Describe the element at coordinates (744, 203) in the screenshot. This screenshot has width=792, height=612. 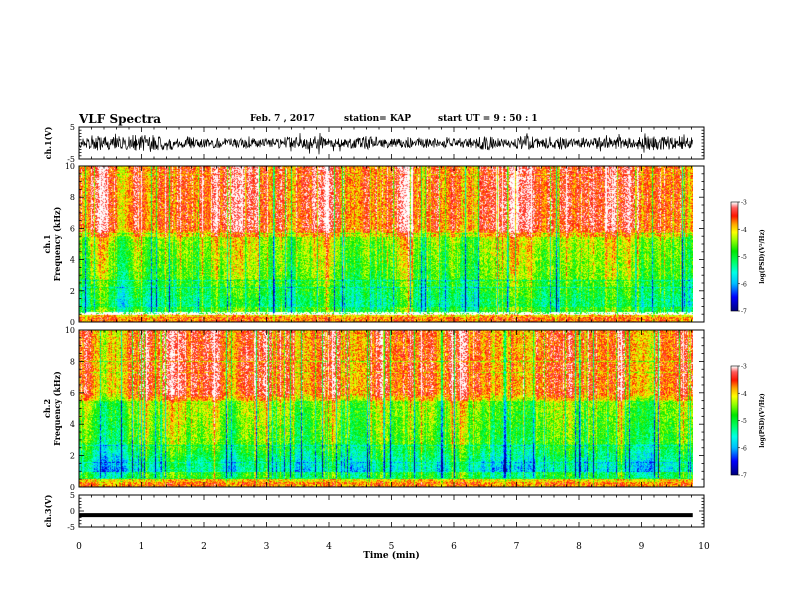
I see `ch1-colorbar-tick-label: -3` at that location.